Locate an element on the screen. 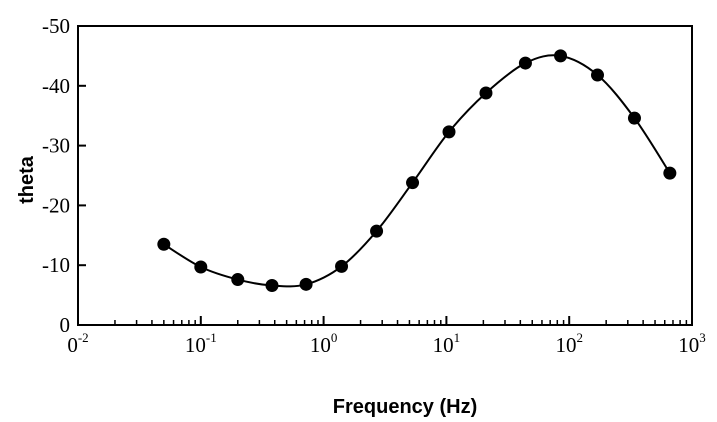  y-tick-label: -30 is located at coordinates (56, 146).